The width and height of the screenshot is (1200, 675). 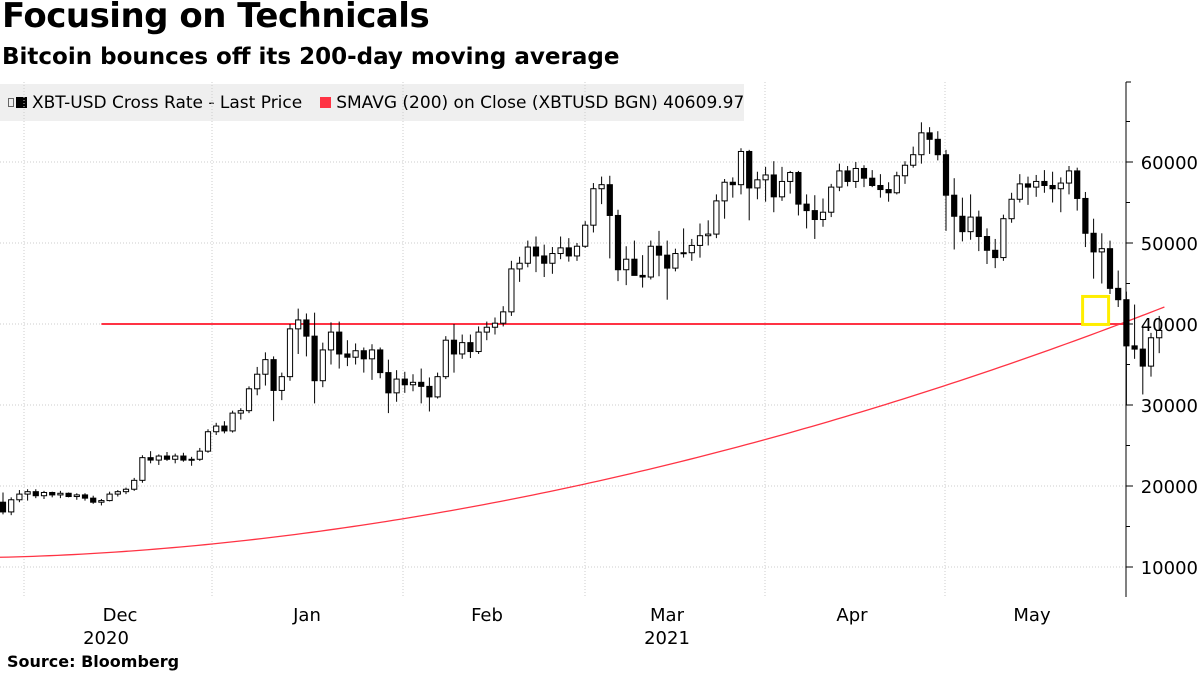 I want to click on y-tick-label: 30000, so click(x=1169, y=406).